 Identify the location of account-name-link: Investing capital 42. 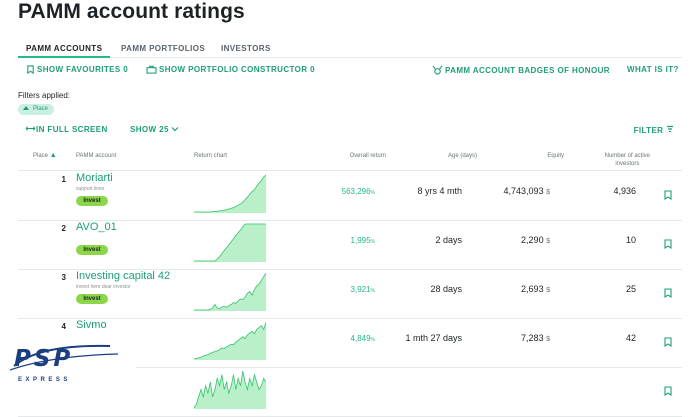
(123, 276).